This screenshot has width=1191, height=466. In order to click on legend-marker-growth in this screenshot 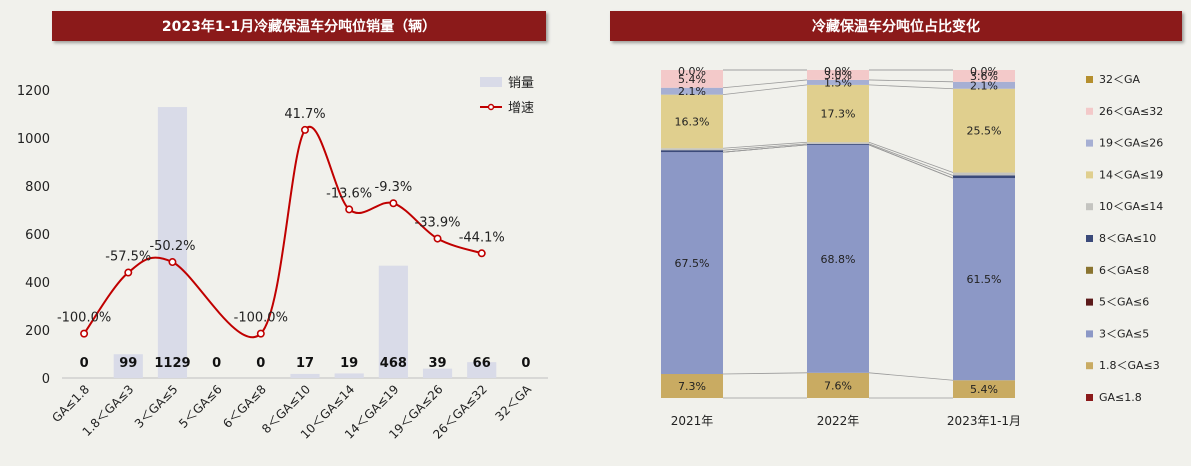, I will do `click(491, 107)`.